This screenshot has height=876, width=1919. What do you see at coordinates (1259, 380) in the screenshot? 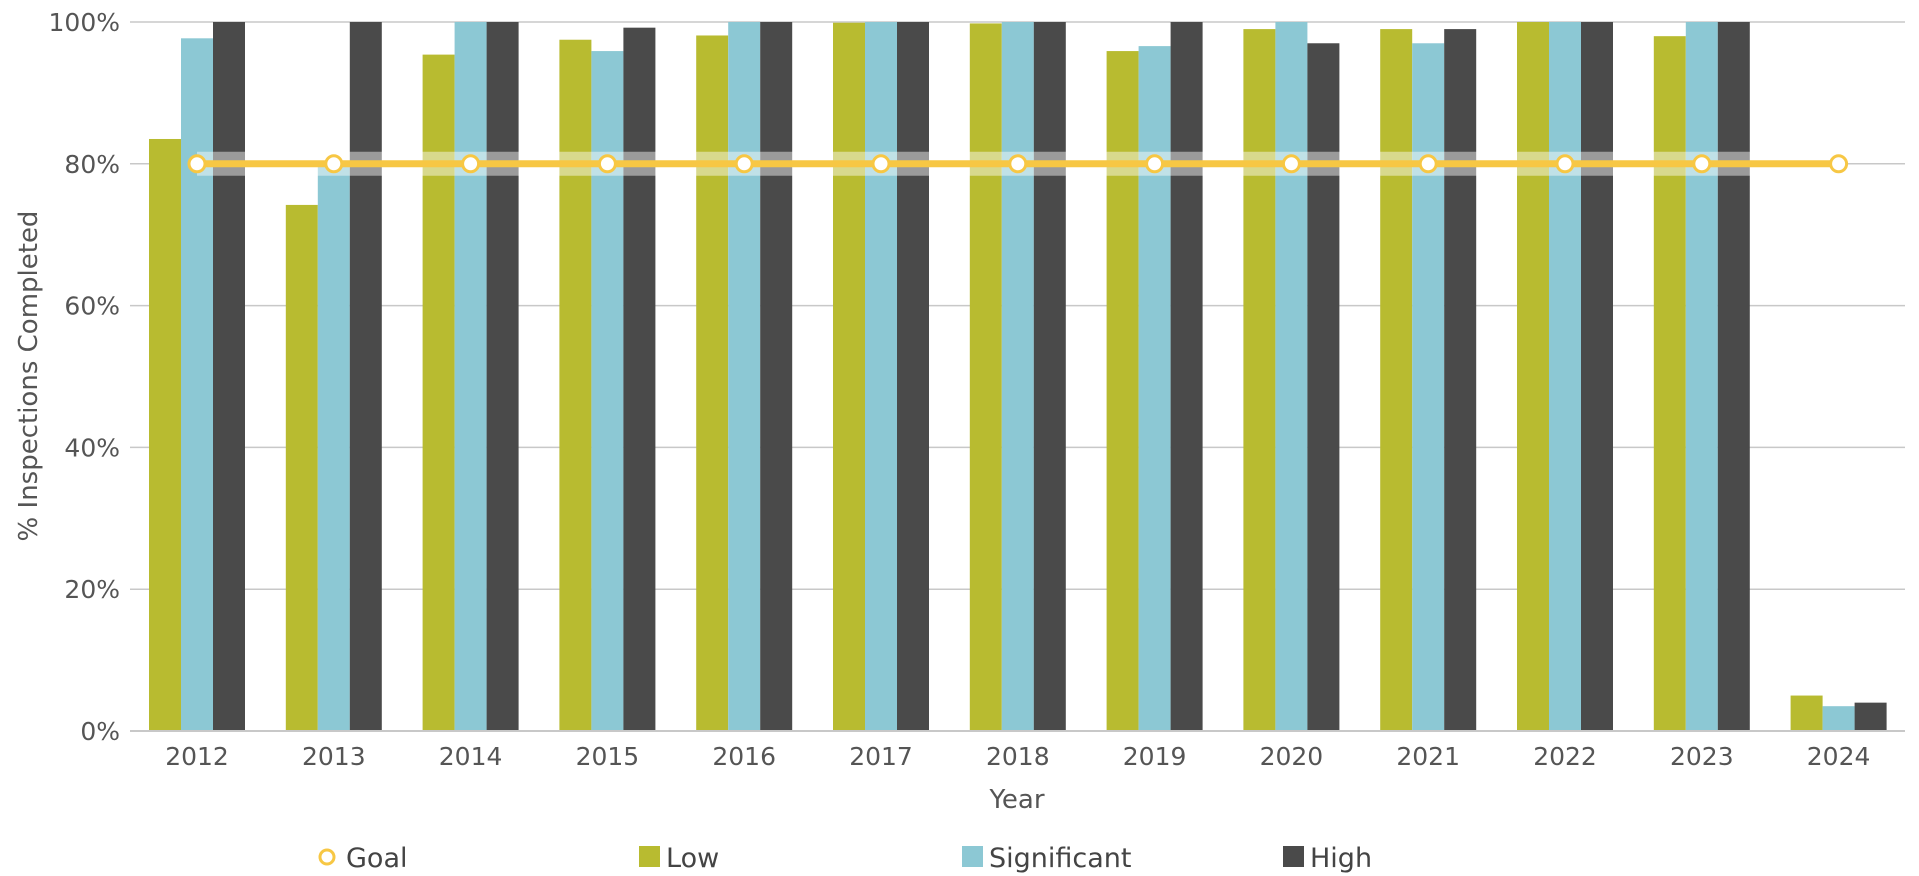
I see `bar-low-2020` at bounding box center [1259, 380].